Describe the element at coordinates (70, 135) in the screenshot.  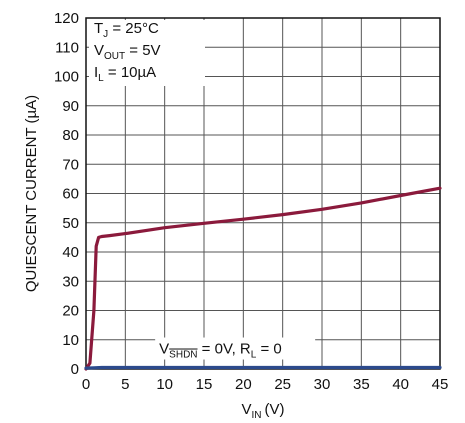
I see `y-tick-label: 80` at that location.